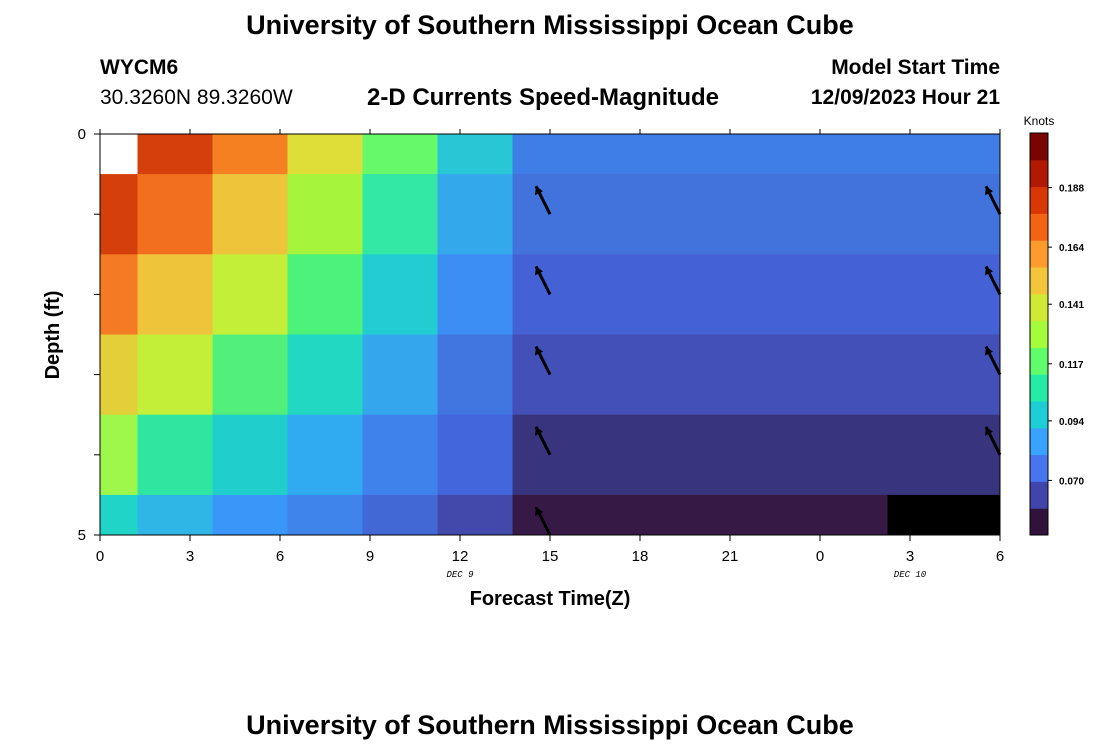 Image resolution: width=1100 pixels, height=750 pixels. Describe the element at coordinates (905, 97) in the screenshot. I see `model-start-value: 12/09/2023 Hour 21` at that location.